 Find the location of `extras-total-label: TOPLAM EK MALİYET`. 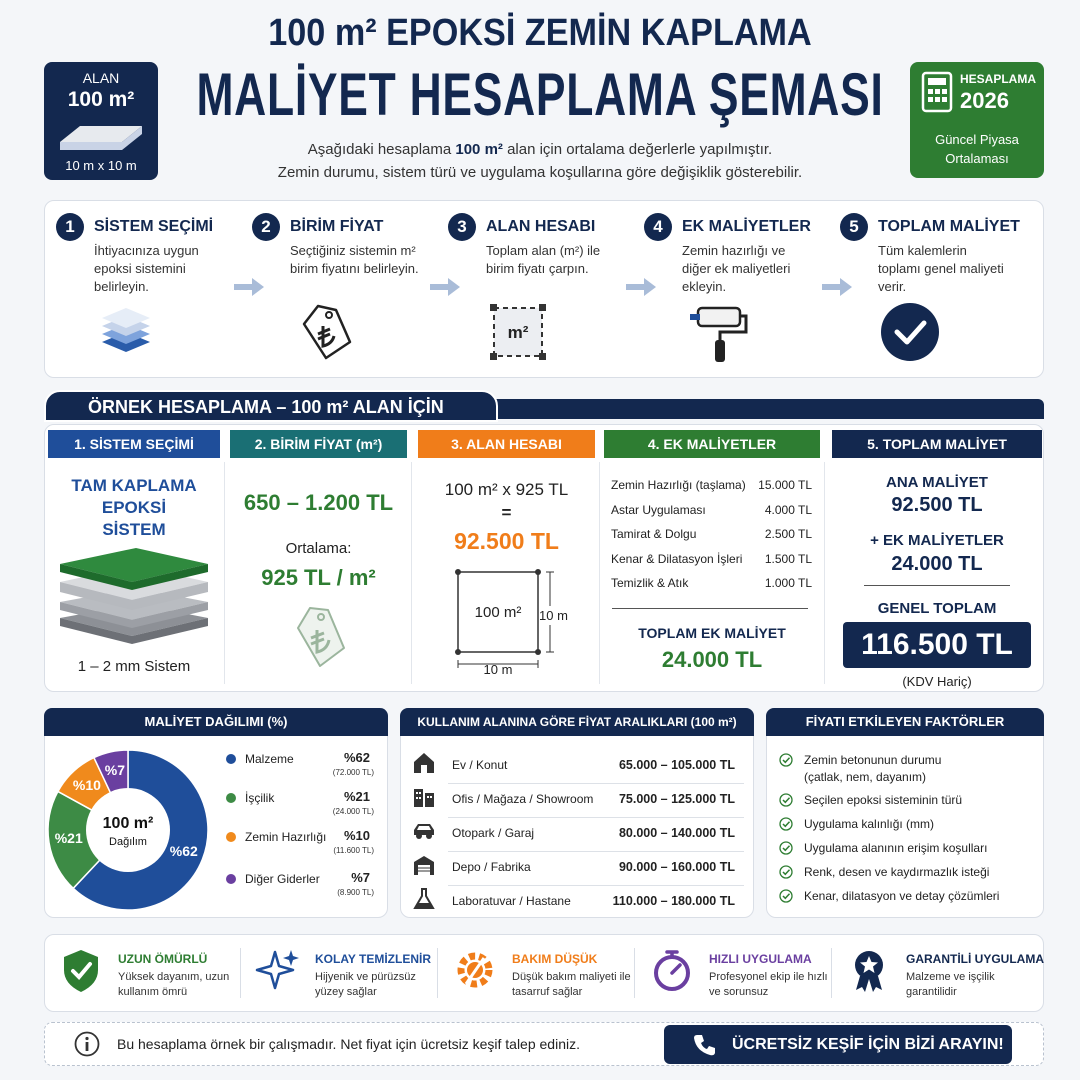

extras-total-label: TOPLAM EK MALİYET is located at coordinates (712, 633).